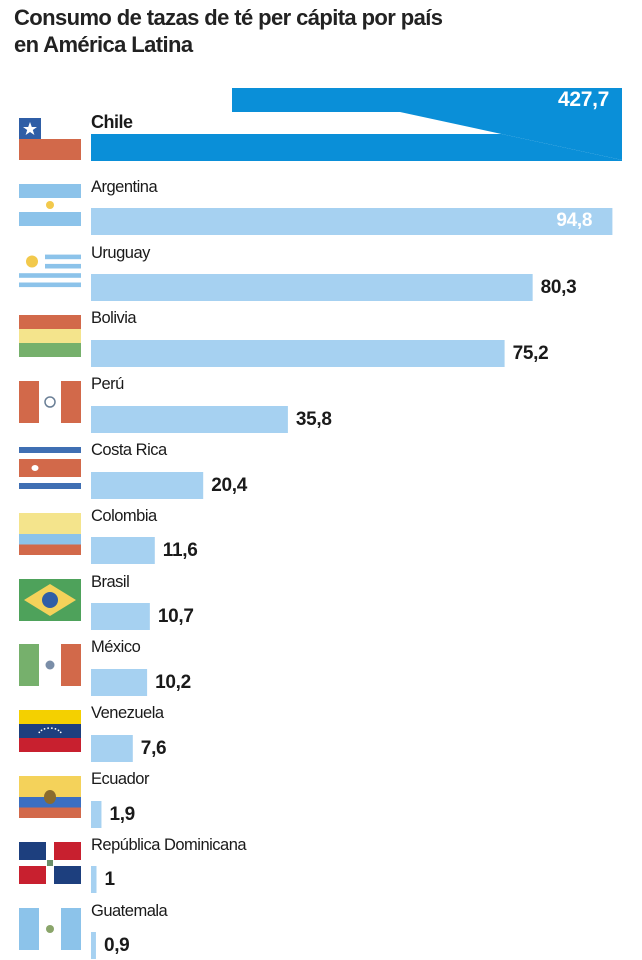 The image size is (642, 960). What do you see at coordinates (116, 946) in the screenshot?
I see `value-label-guatemala: 0,9` at bounding box center [116, 946].